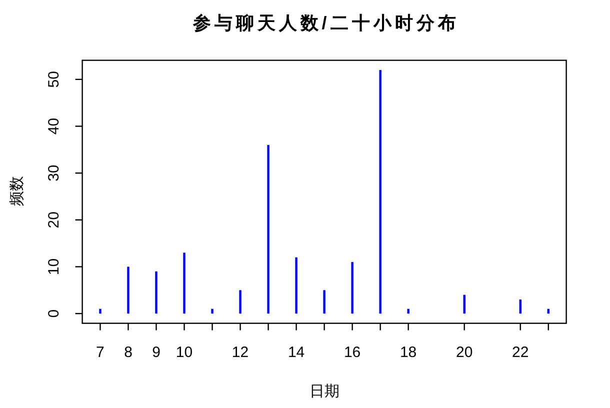 The height and width of the screenshot is (408, 610). Describe the element at coordinates (408, 352) in the screenshot. I see `x-tick-label: 18` at that location.